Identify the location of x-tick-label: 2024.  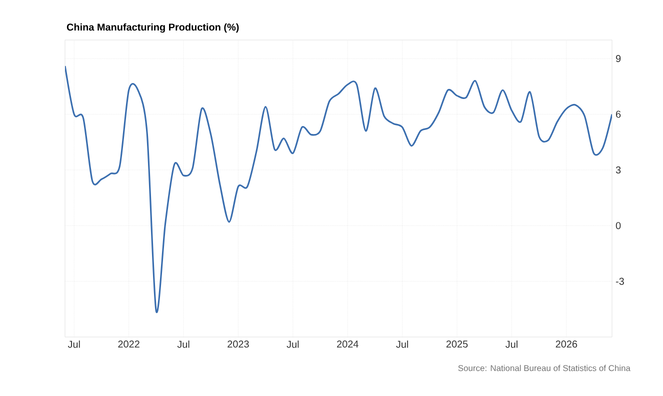
(347, 344).